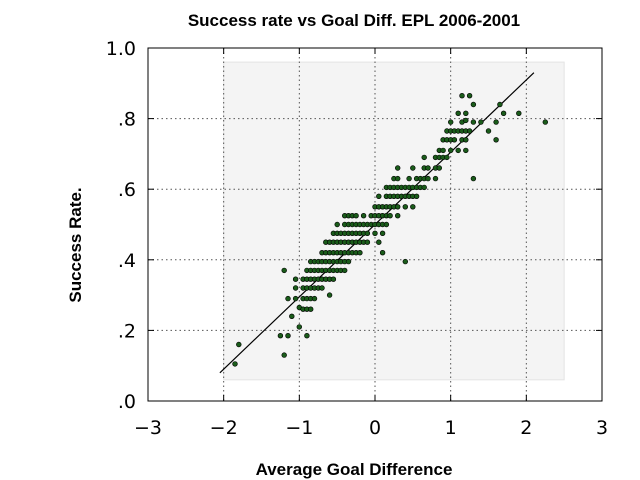 This screenshot has height=480, width=640. Describe the element at coordinates (121, 49) in the screenshot. I see `y-tick-label: 1.0` at that location.